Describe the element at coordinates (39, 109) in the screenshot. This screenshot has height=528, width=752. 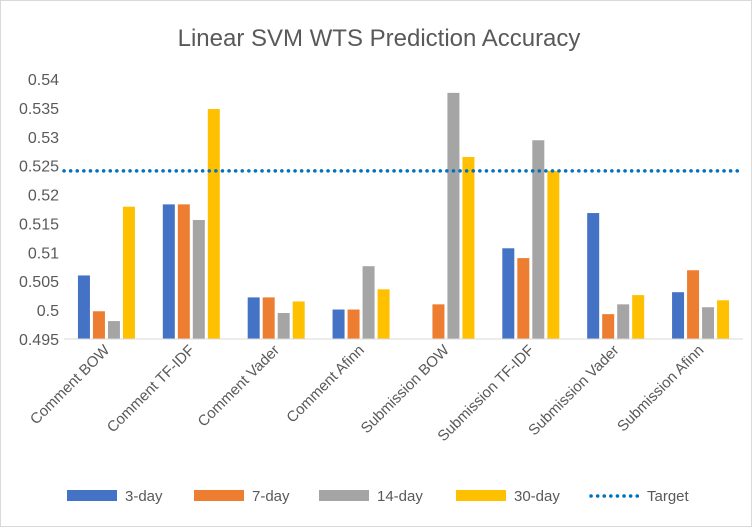
I see `y-tick-label: 0.535` at that location.